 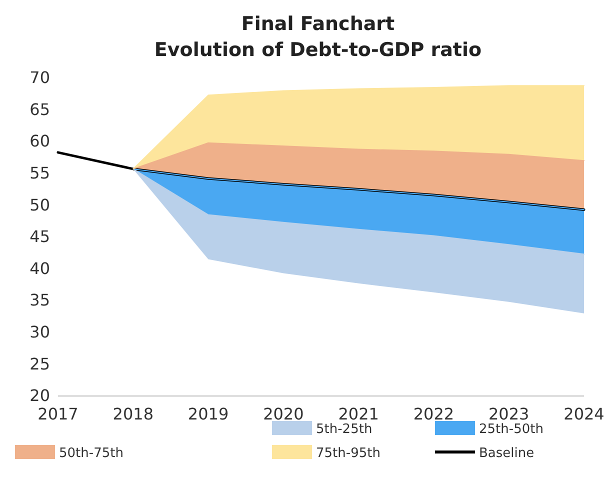 What do you see at coordinates (40, 364) in the screenshot?
I see `y-tick-label: 25` at bounding box center [40, 364].